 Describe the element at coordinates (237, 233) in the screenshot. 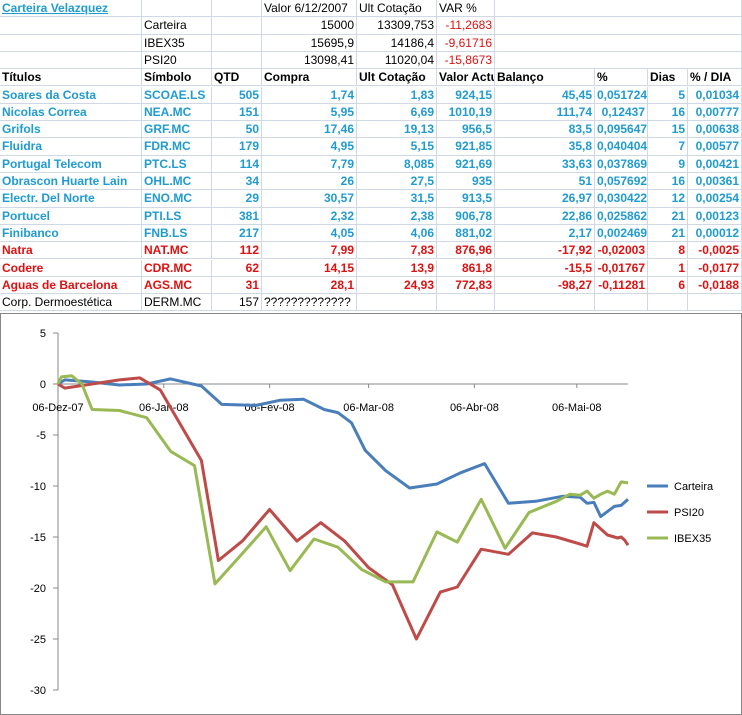

I see `row-qtd-cell: 217` at that location.